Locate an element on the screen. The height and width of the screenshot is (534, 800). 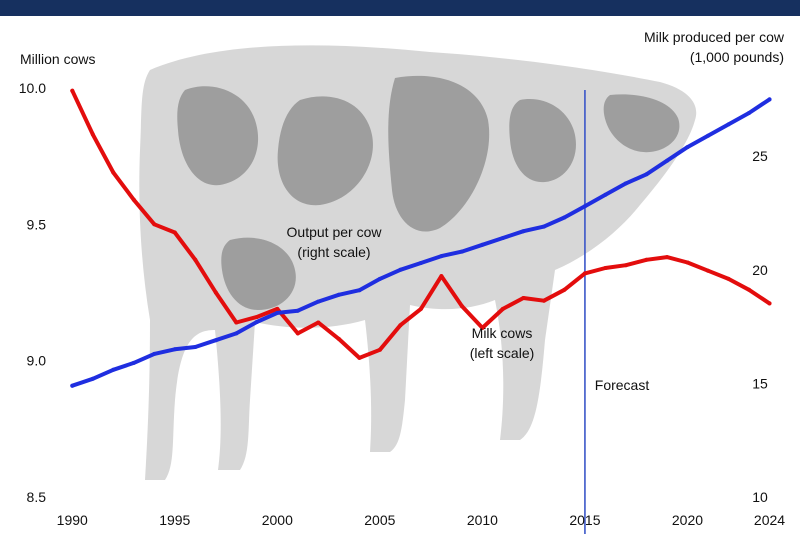
x-tick-label: 1990 is located at coordinates (72, 520).